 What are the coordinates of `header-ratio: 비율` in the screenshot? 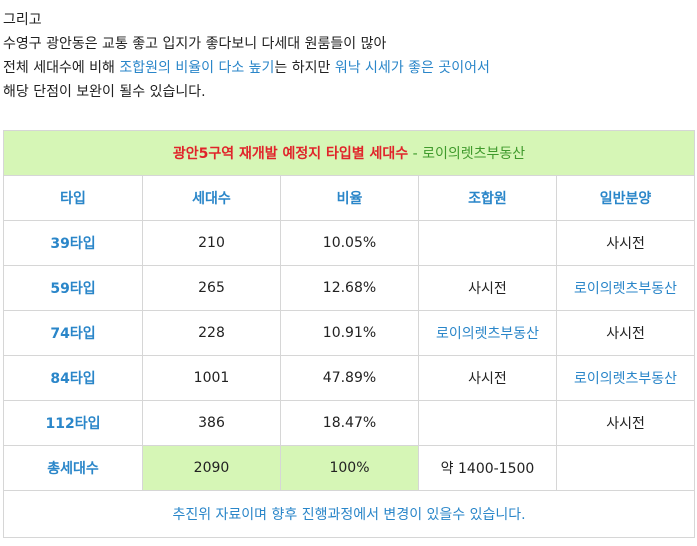 It's located at (349, 198).